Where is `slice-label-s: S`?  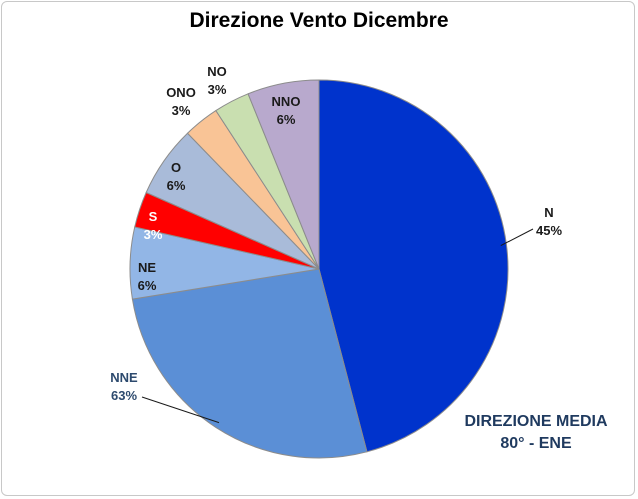 slice-label-s: S is located at coordinates (153, 216).